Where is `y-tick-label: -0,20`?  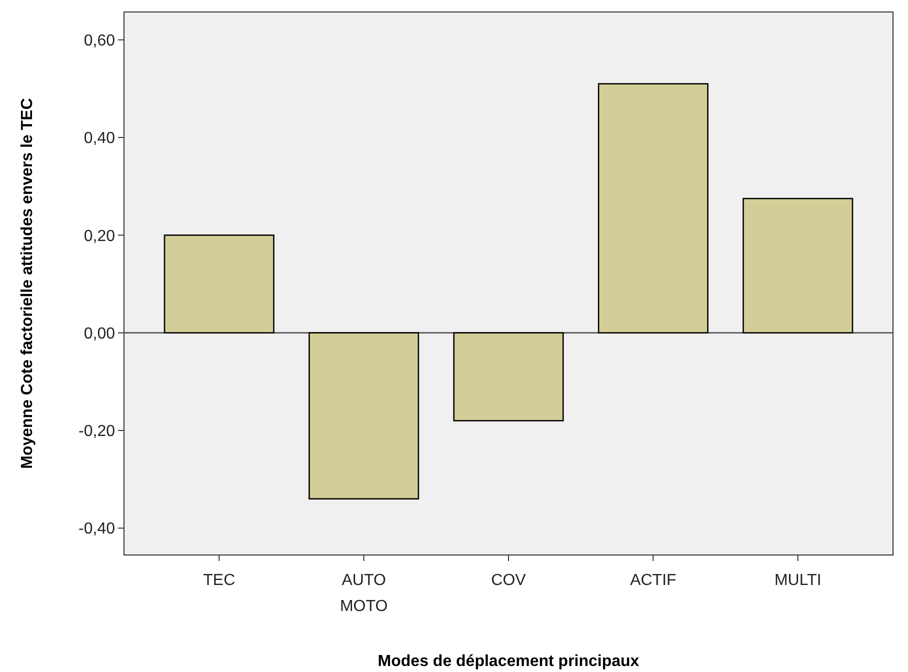
y-tick-label: -0,20 is located at coordinates (97, 431).